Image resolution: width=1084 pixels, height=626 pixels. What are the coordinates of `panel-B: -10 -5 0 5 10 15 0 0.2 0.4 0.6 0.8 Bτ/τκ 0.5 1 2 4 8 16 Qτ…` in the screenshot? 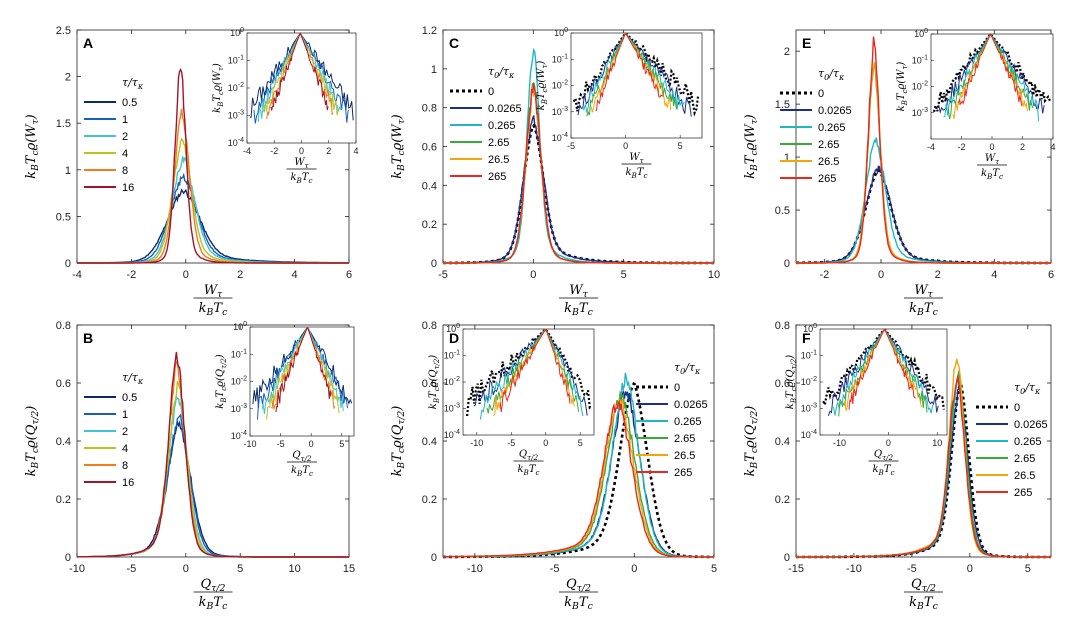 It's located at (189, 466).